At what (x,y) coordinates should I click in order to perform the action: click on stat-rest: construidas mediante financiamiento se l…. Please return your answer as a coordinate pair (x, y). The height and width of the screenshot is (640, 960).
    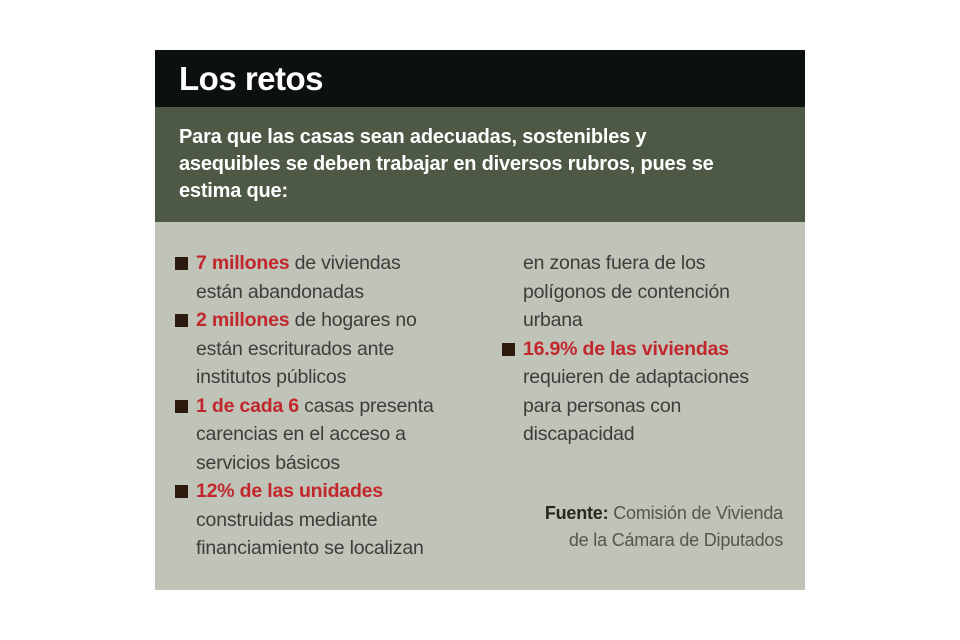
    Looking at the image, I should click on (310, 534).